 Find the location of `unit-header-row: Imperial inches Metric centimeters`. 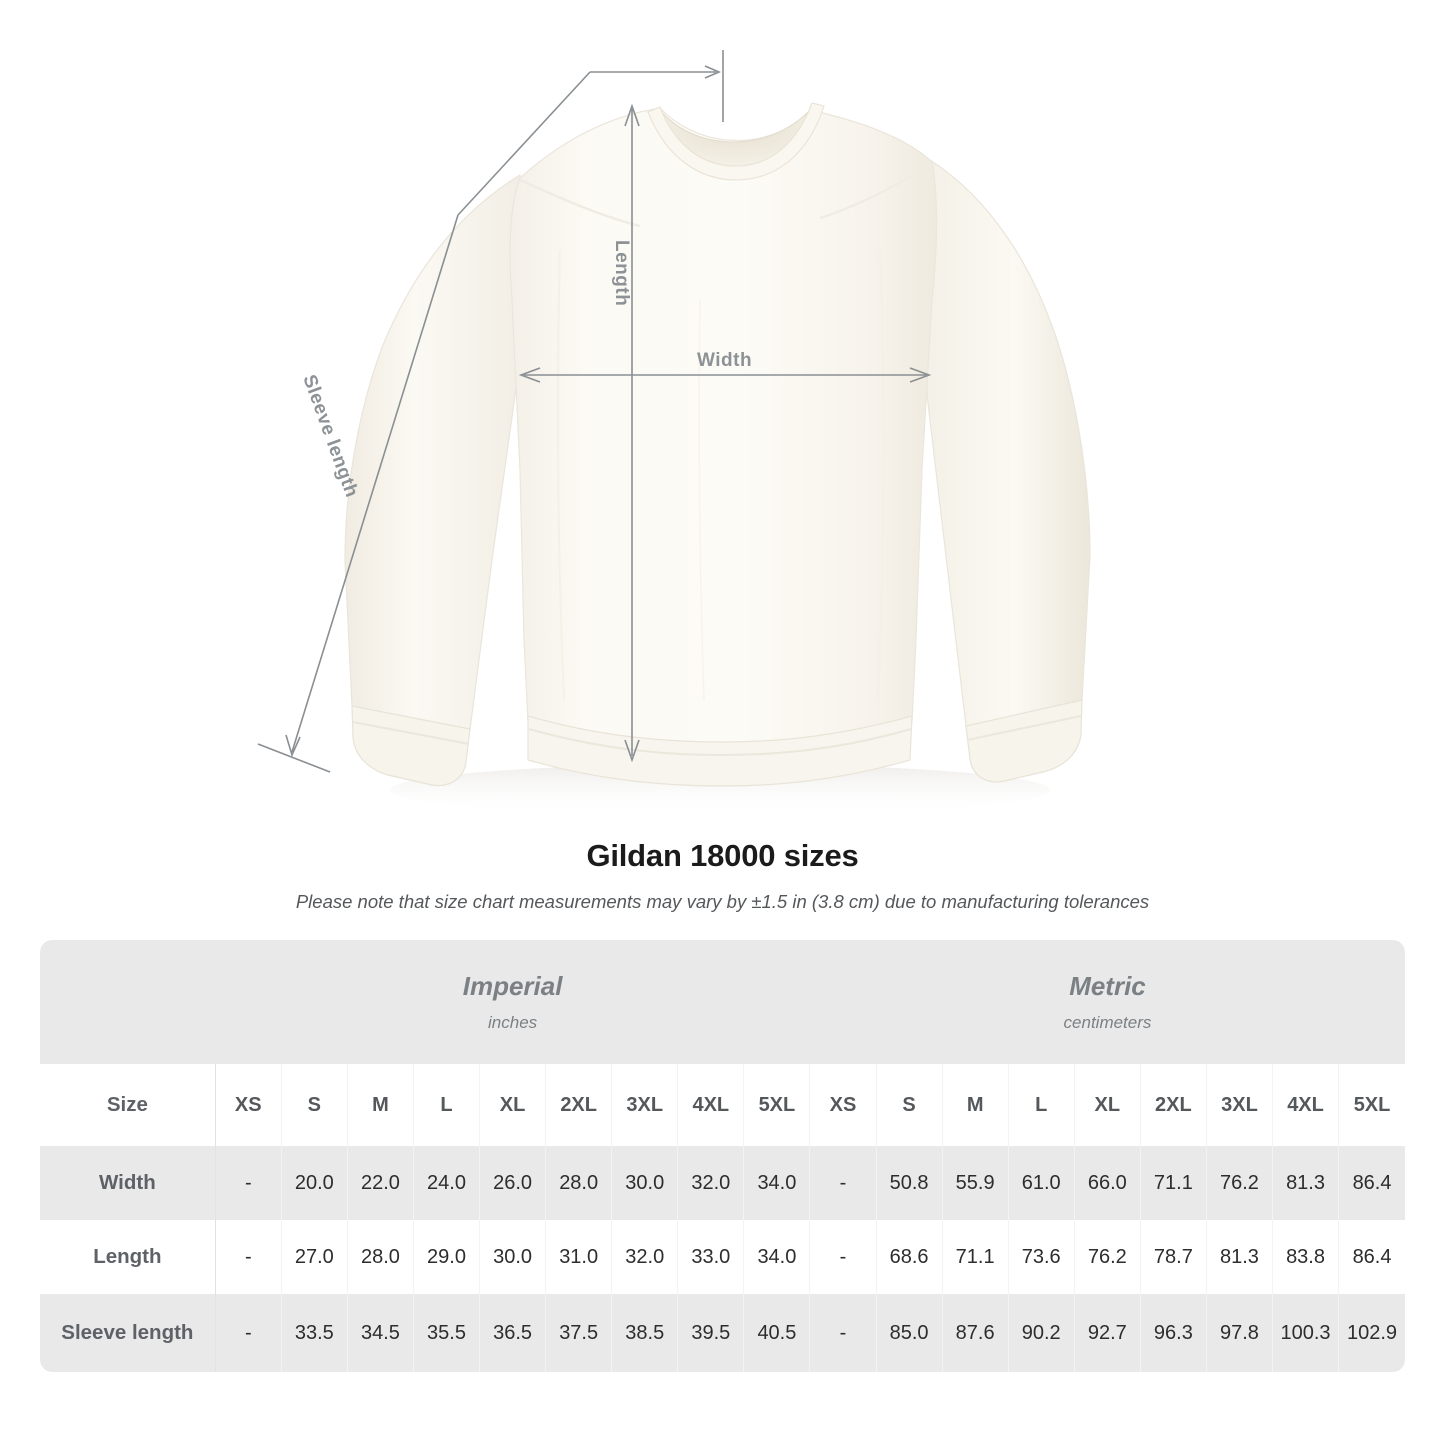

unit-header-row: Imperial inches Metric centimeters is located at coordinates (722, 1002).